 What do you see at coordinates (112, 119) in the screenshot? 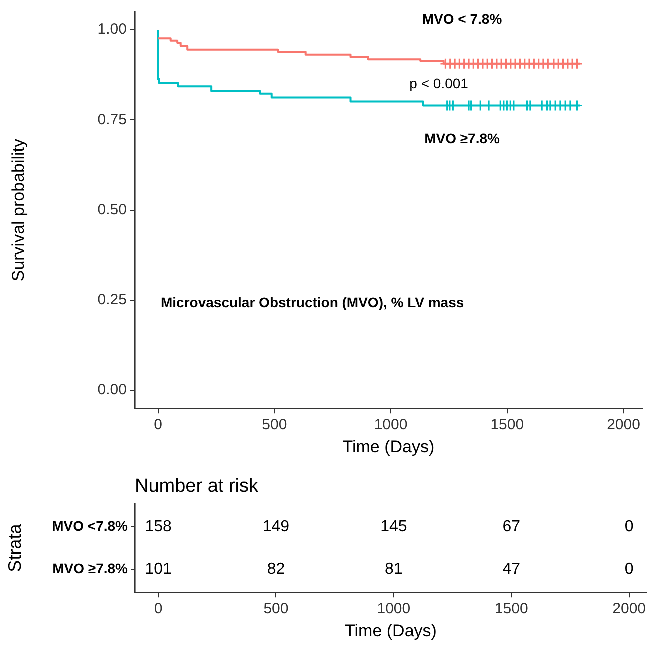
I see `y-tick-label: 0.75` at bounding box center [112, 119].